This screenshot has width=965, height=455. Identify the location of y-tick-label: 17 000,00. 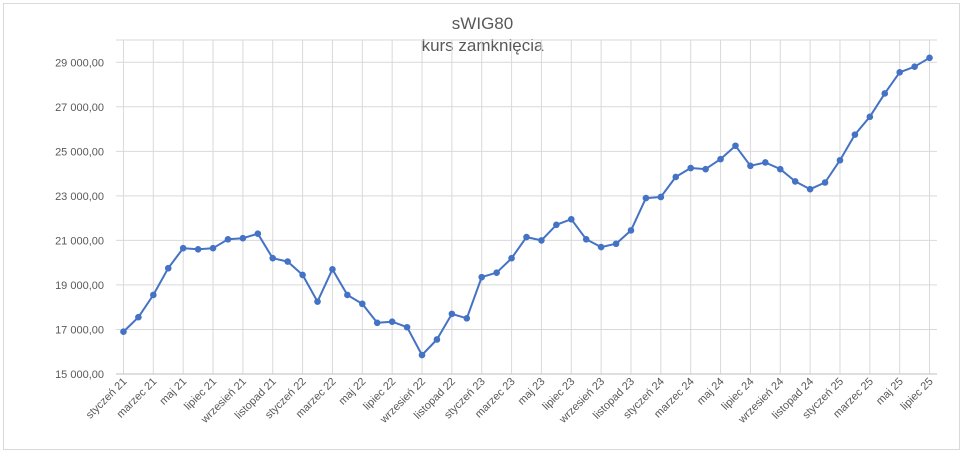
(79, 330).